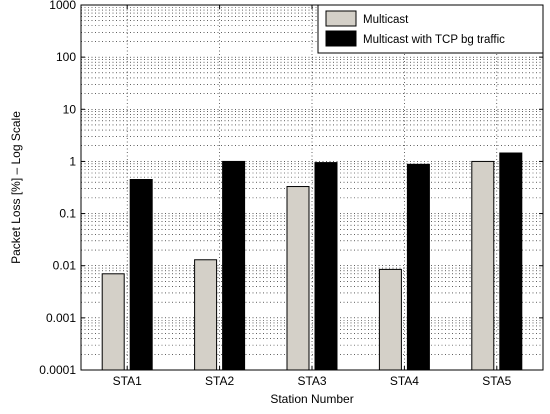  Describe the element at coordinates (61, 318) in the screenshot. I see `y-tick-label: 0.001` at that location.